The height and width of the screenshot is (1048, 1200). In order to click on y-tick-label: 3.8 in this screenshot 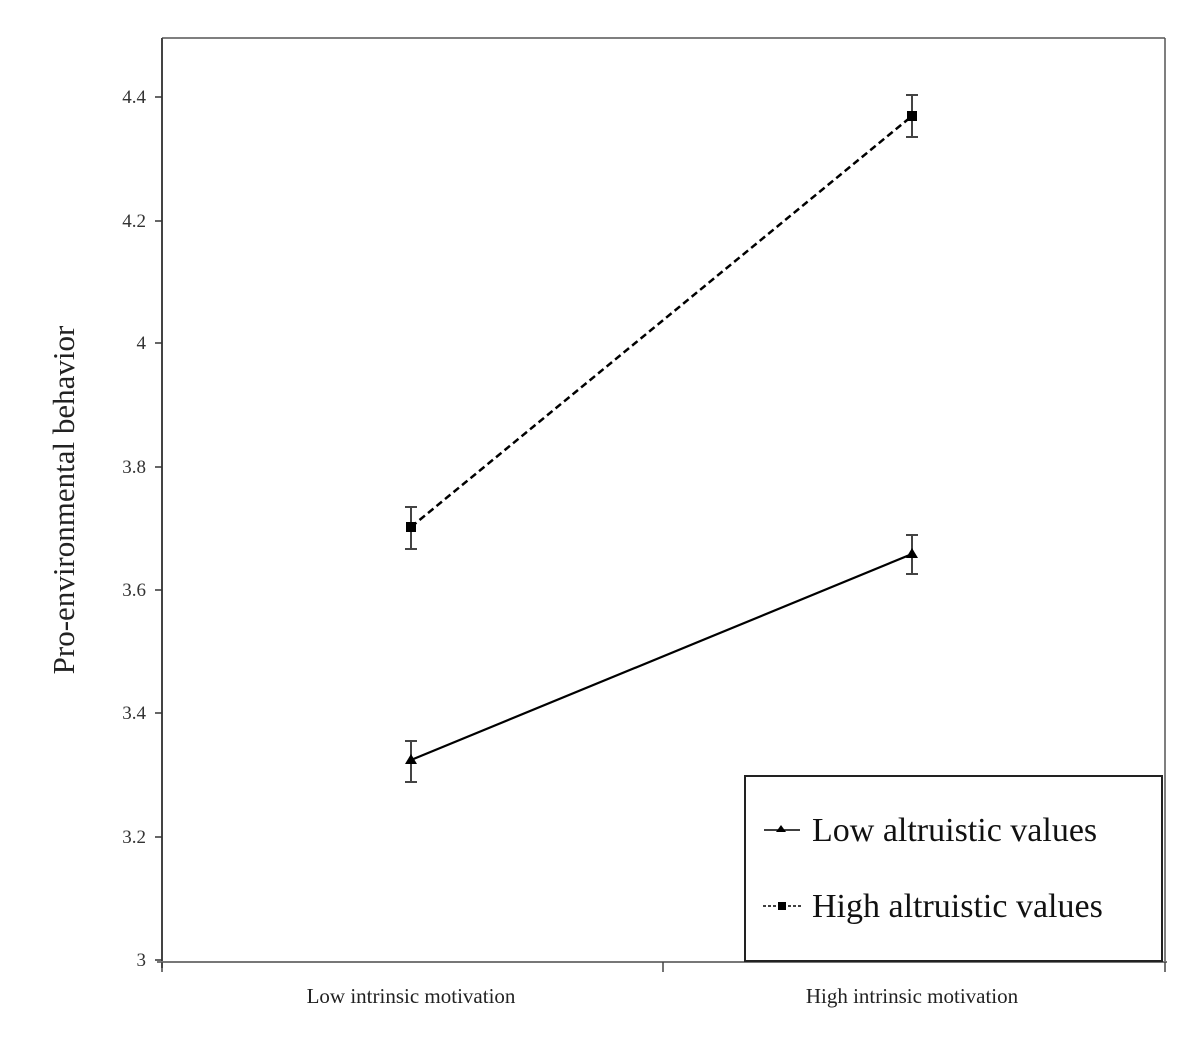, I will do `click(134, 467)`.